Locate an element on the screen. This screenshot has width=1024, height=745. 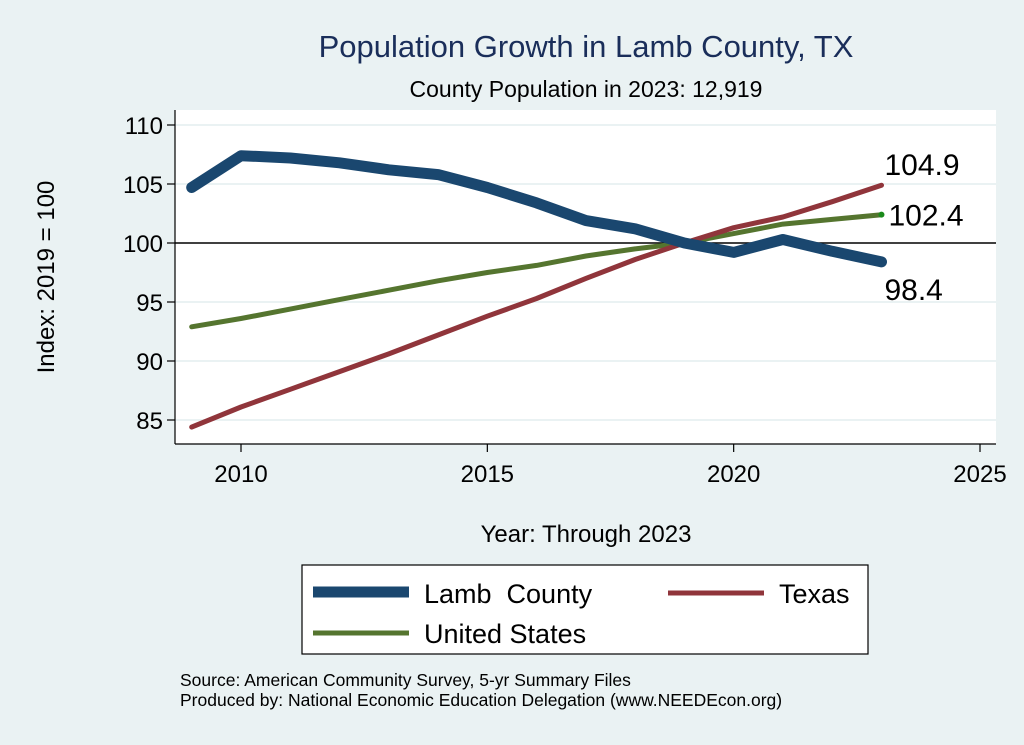
chart-subtitle: County Population in 2023: 12,919 is located at coordinates (586, 89).